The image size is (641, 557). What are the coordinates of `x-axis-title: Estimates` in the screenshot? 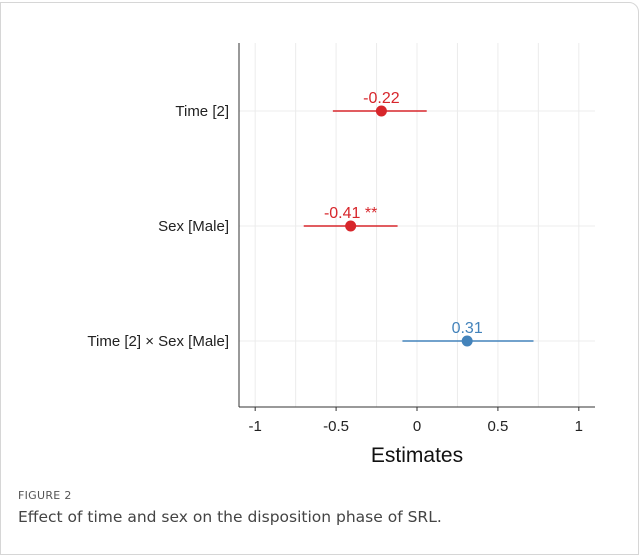 It's located at (417, 455).